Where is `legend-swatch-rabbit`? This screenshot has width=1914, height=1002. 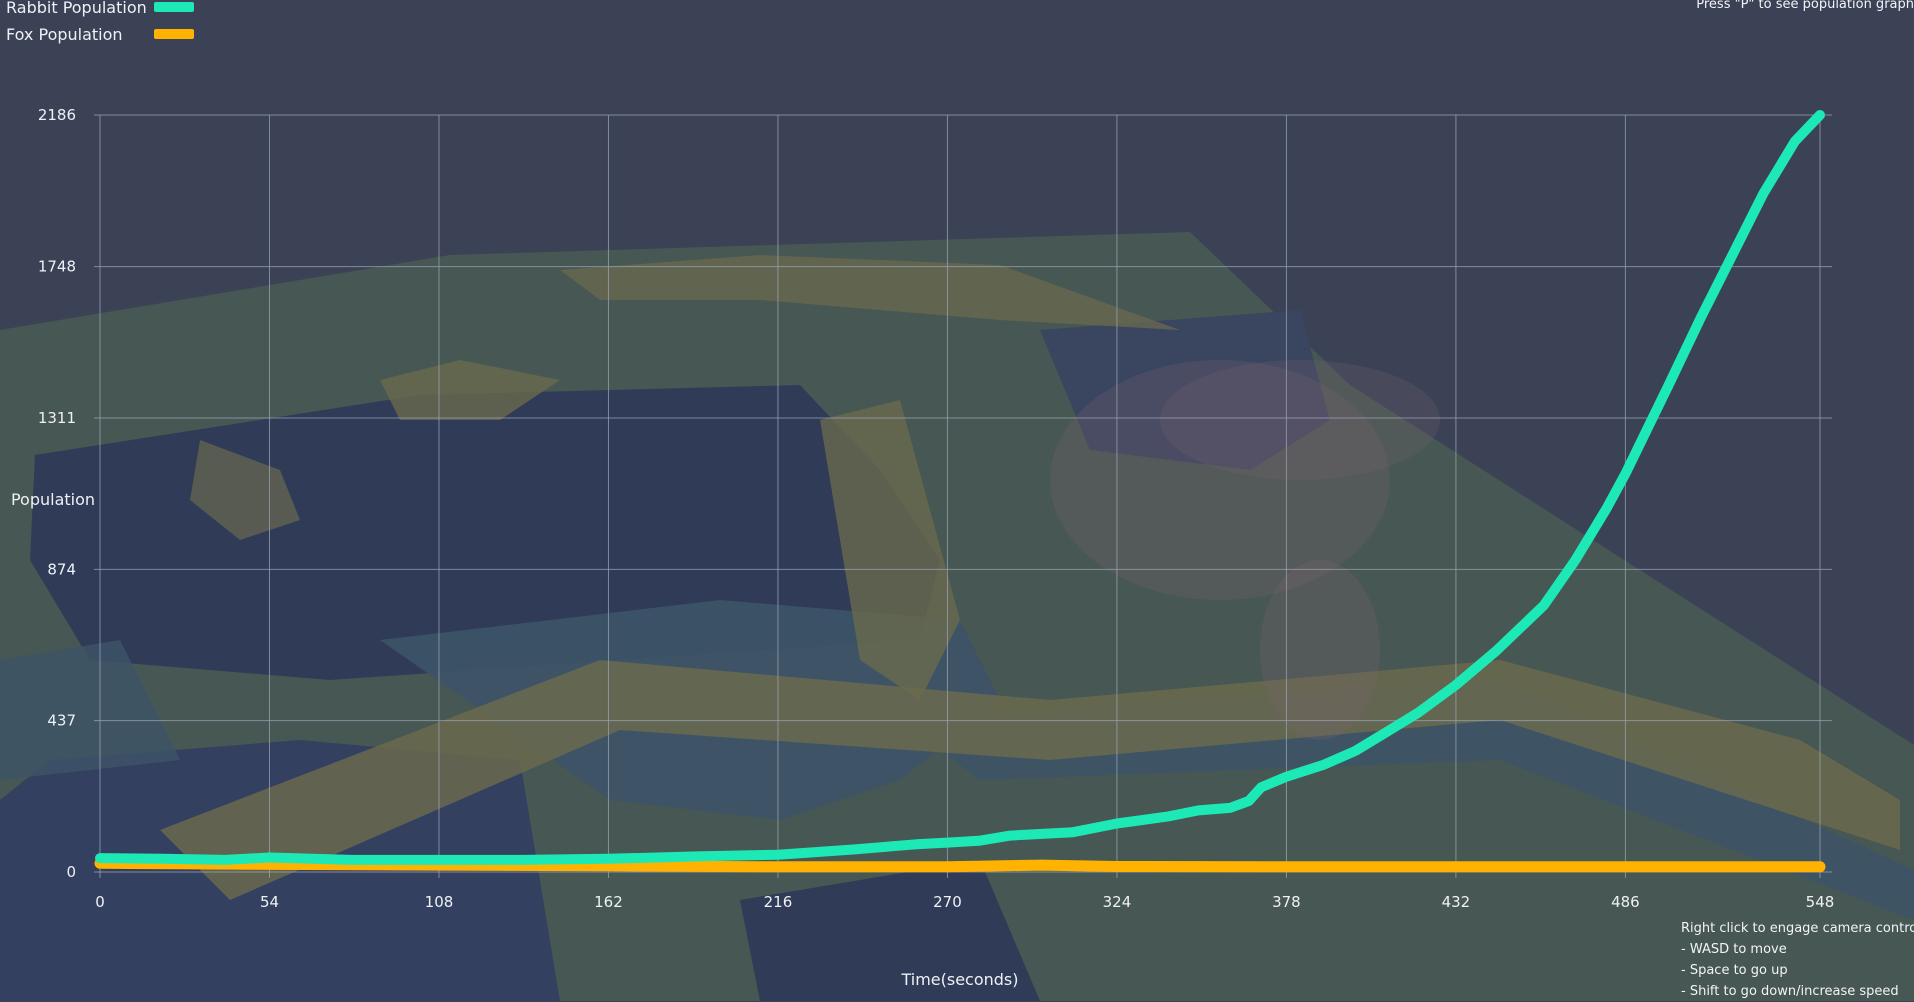
legend-swatch-rabbit is located at coordinates (174, 7).